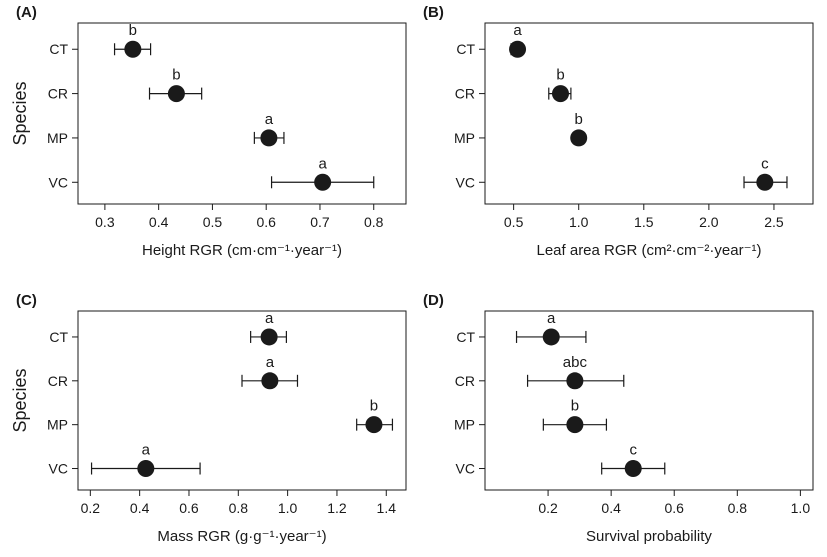  Describe the element at coordinates (387, 508) in the screenshot. I see `x-tick-label: 1.4` at that location.